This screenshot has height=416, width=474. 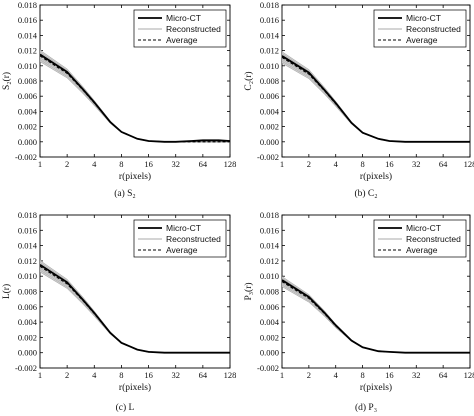 I want to click on y-axis-label: S₂(r), so click(x=6, y=81).